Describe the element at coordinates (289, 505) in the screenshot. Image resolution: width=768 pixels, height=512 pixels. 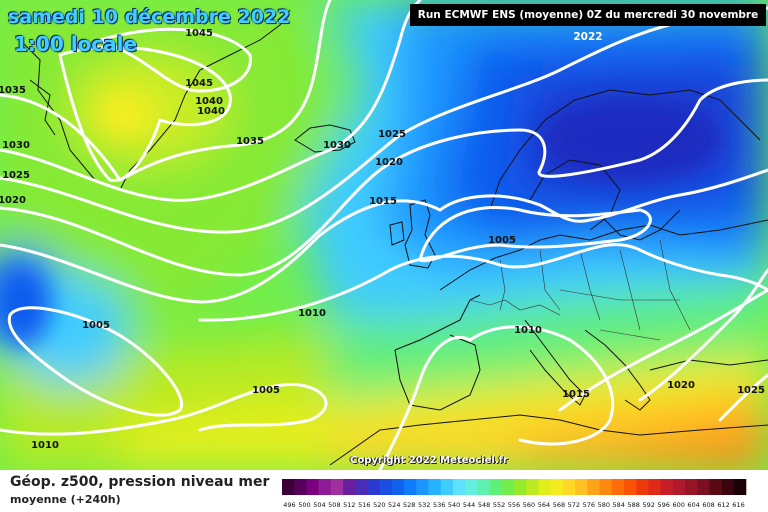
I see `scale-value: 496` at that location.